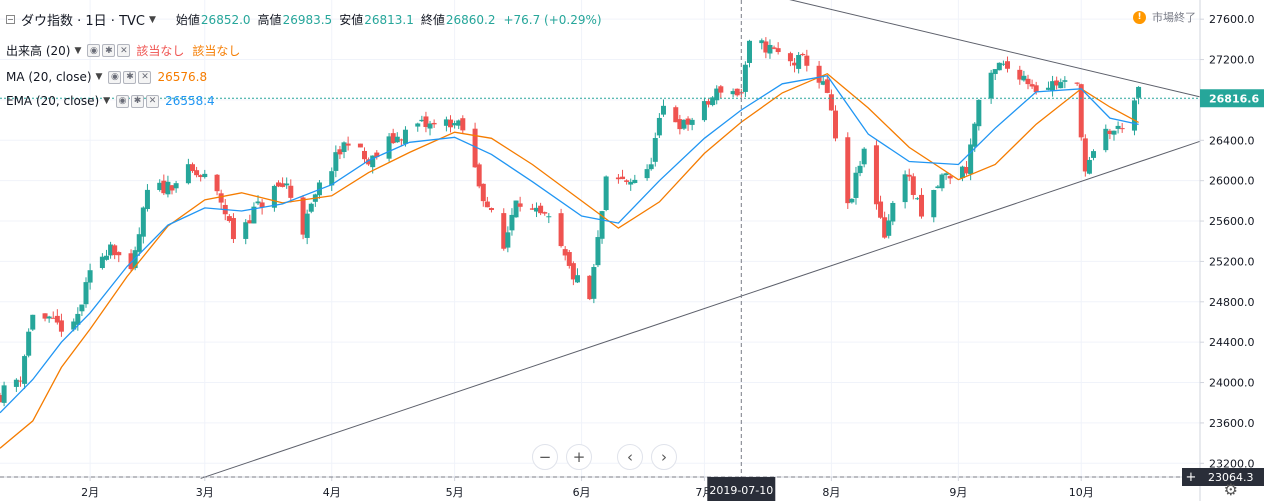 The height and width of the screenshot is (501, 1264). Describe the element at coordinates (182, 77) in the screenshot. I see `ma-value: 26576.8` at that location.